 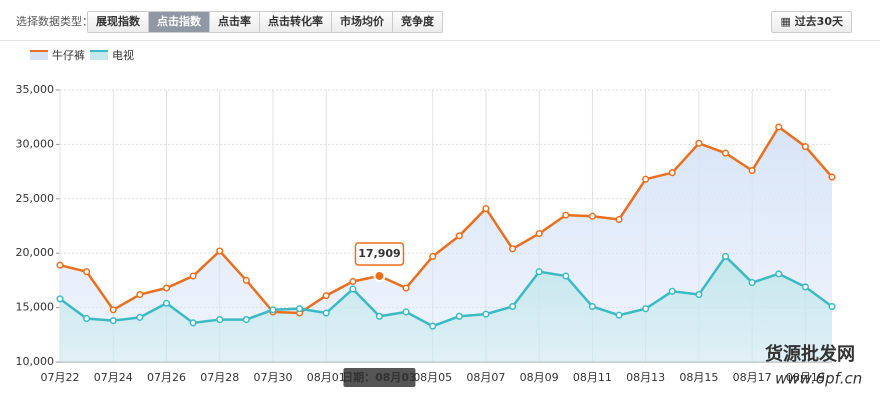 What do you see at coordinates (417, 22) in the screenshot?
I see `tab-button: 竞争度` at bounding box center [417, 22].